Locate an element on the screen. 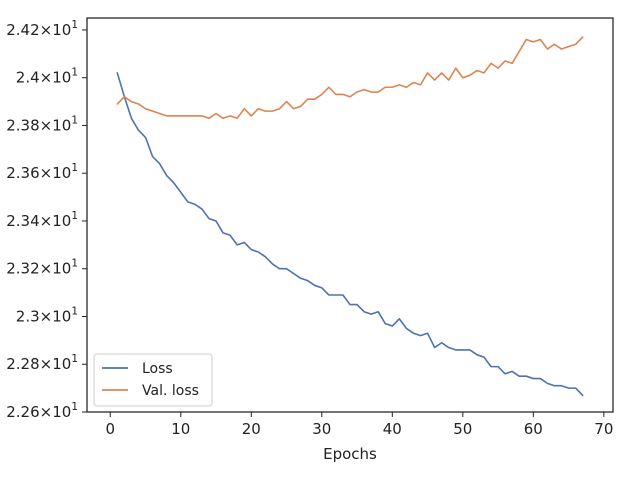 This screenshot has width=640, height=480. y-tick-mantissa: 2.34 is located at coordinates (22, 221).